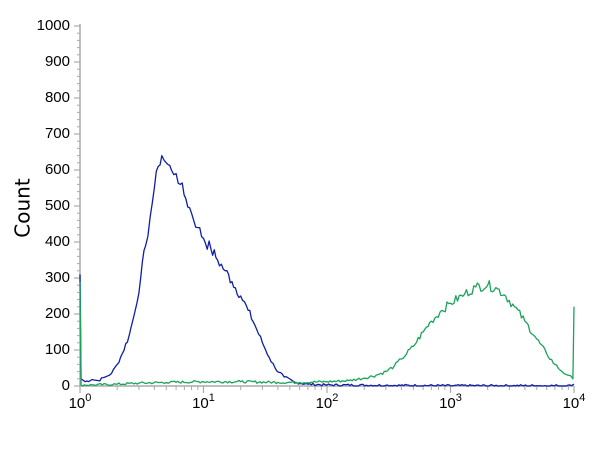  Describe the element at coordinates (57, 61) in the screenshot. I see `y-tick-label: 900` at that location.